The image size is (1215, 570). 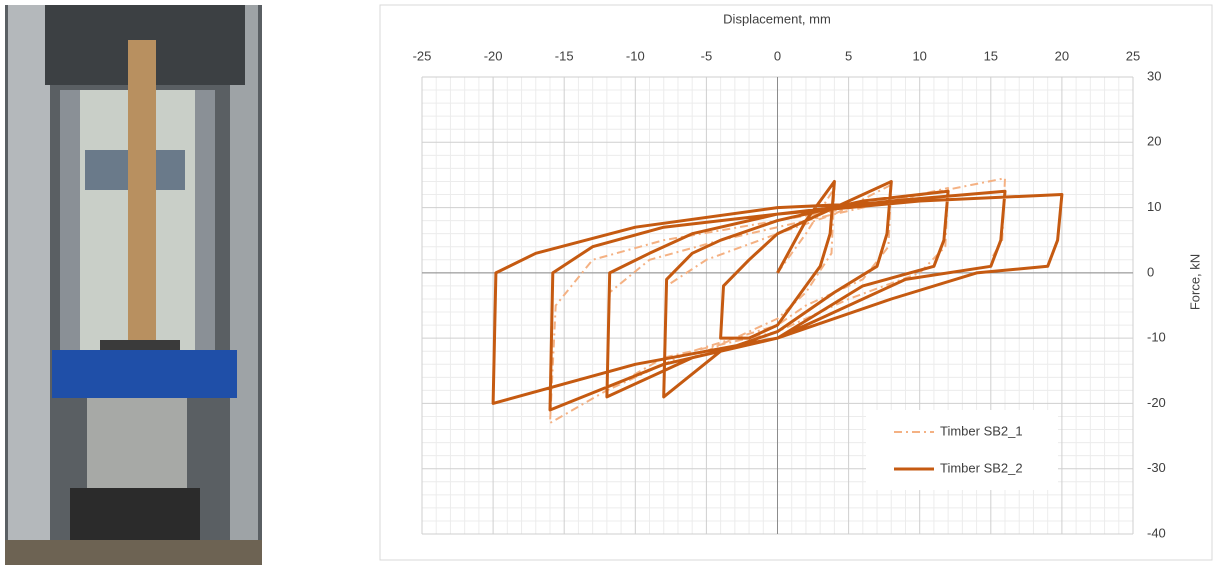 I want to click on y-axis-title: Force, kN, so click(x=1194, y=282).